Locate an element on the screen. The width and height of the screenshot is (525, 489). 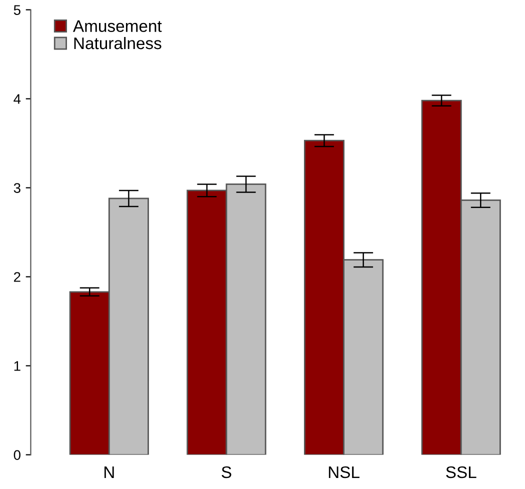
y-tick-label: 5 is located at coordinates (17, 10).